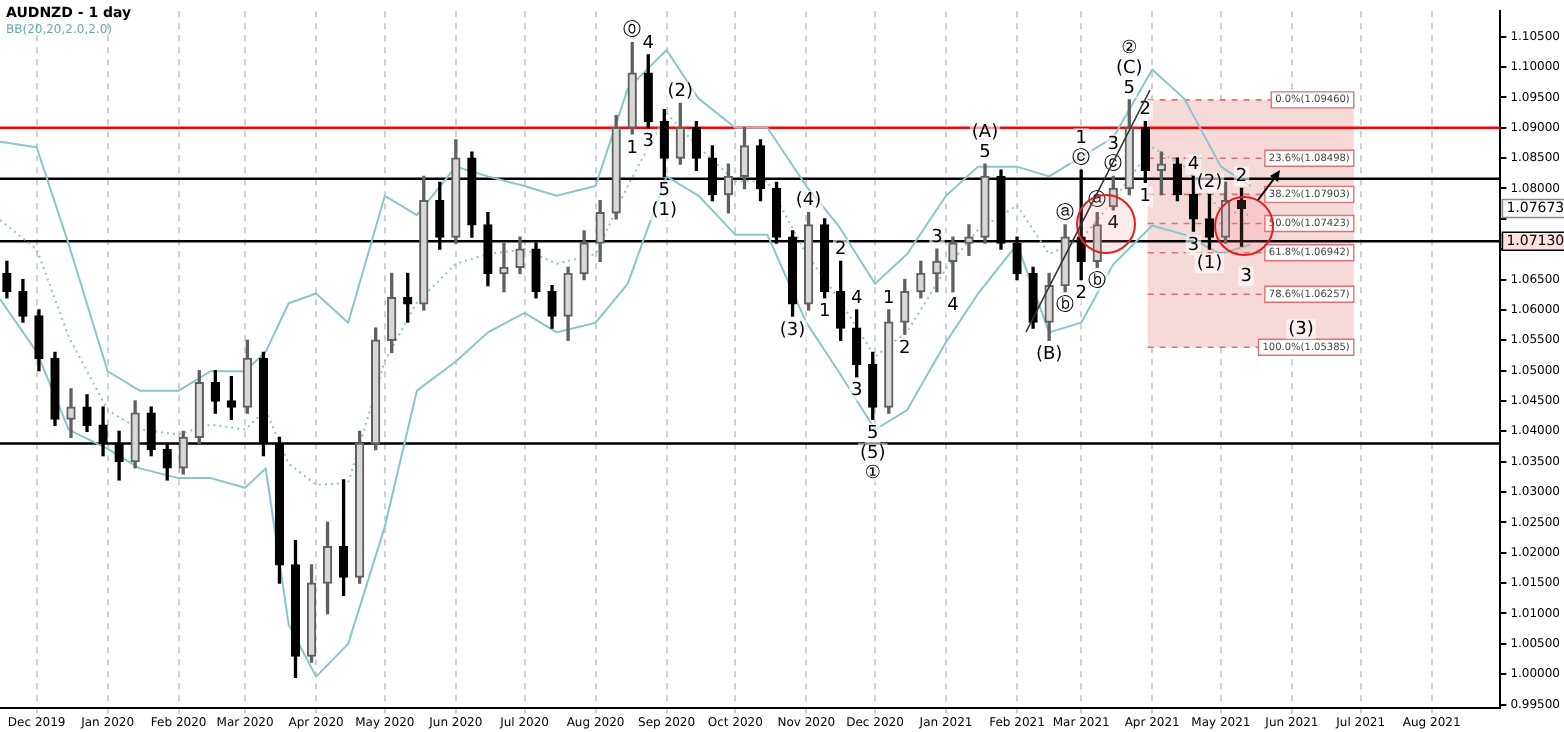  I want to click on annotation: ⓒ, so click(1081, 157).